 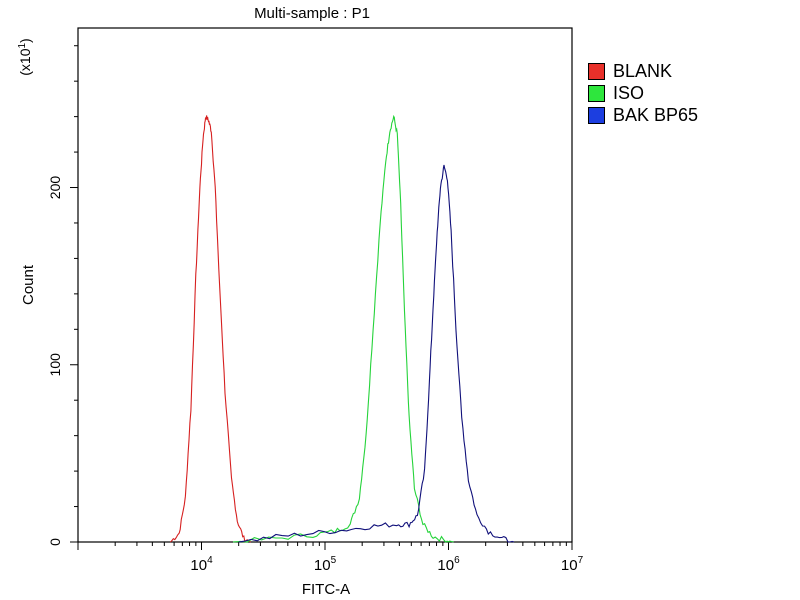 What do you see at coordinates (210, 329) in the screenshot?
I see `series-line-blank` at bounding box center [210, 329].